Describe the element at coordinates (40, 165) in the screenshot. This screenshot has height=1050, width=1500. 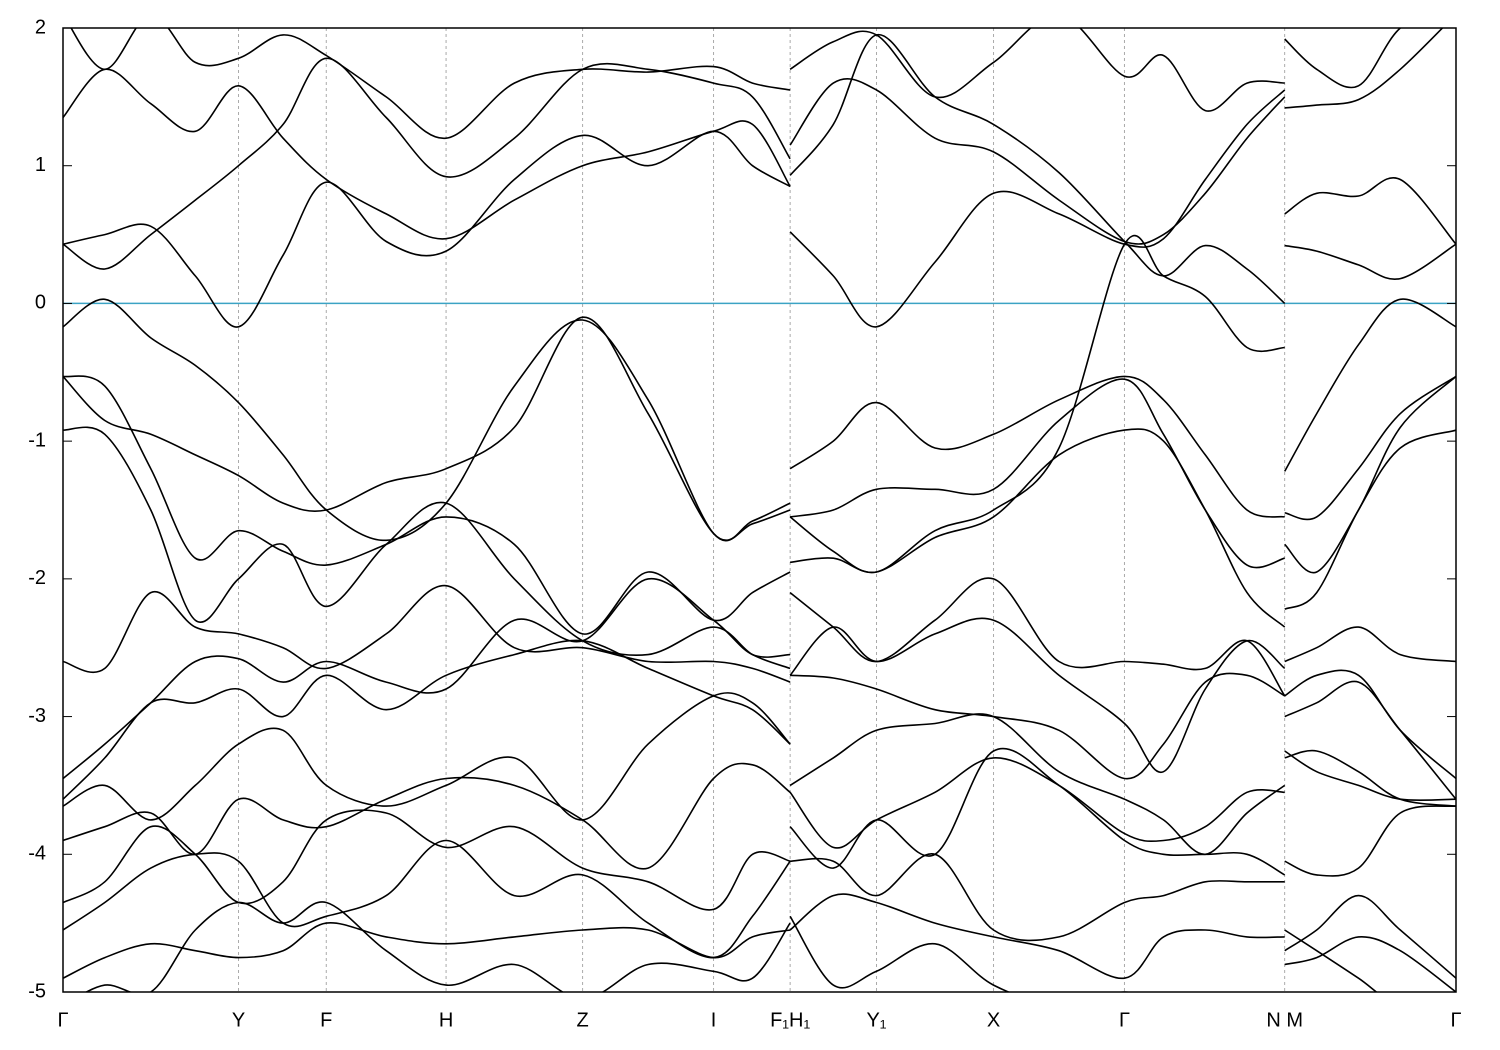
I see `y-tick-label: 1` at that location.